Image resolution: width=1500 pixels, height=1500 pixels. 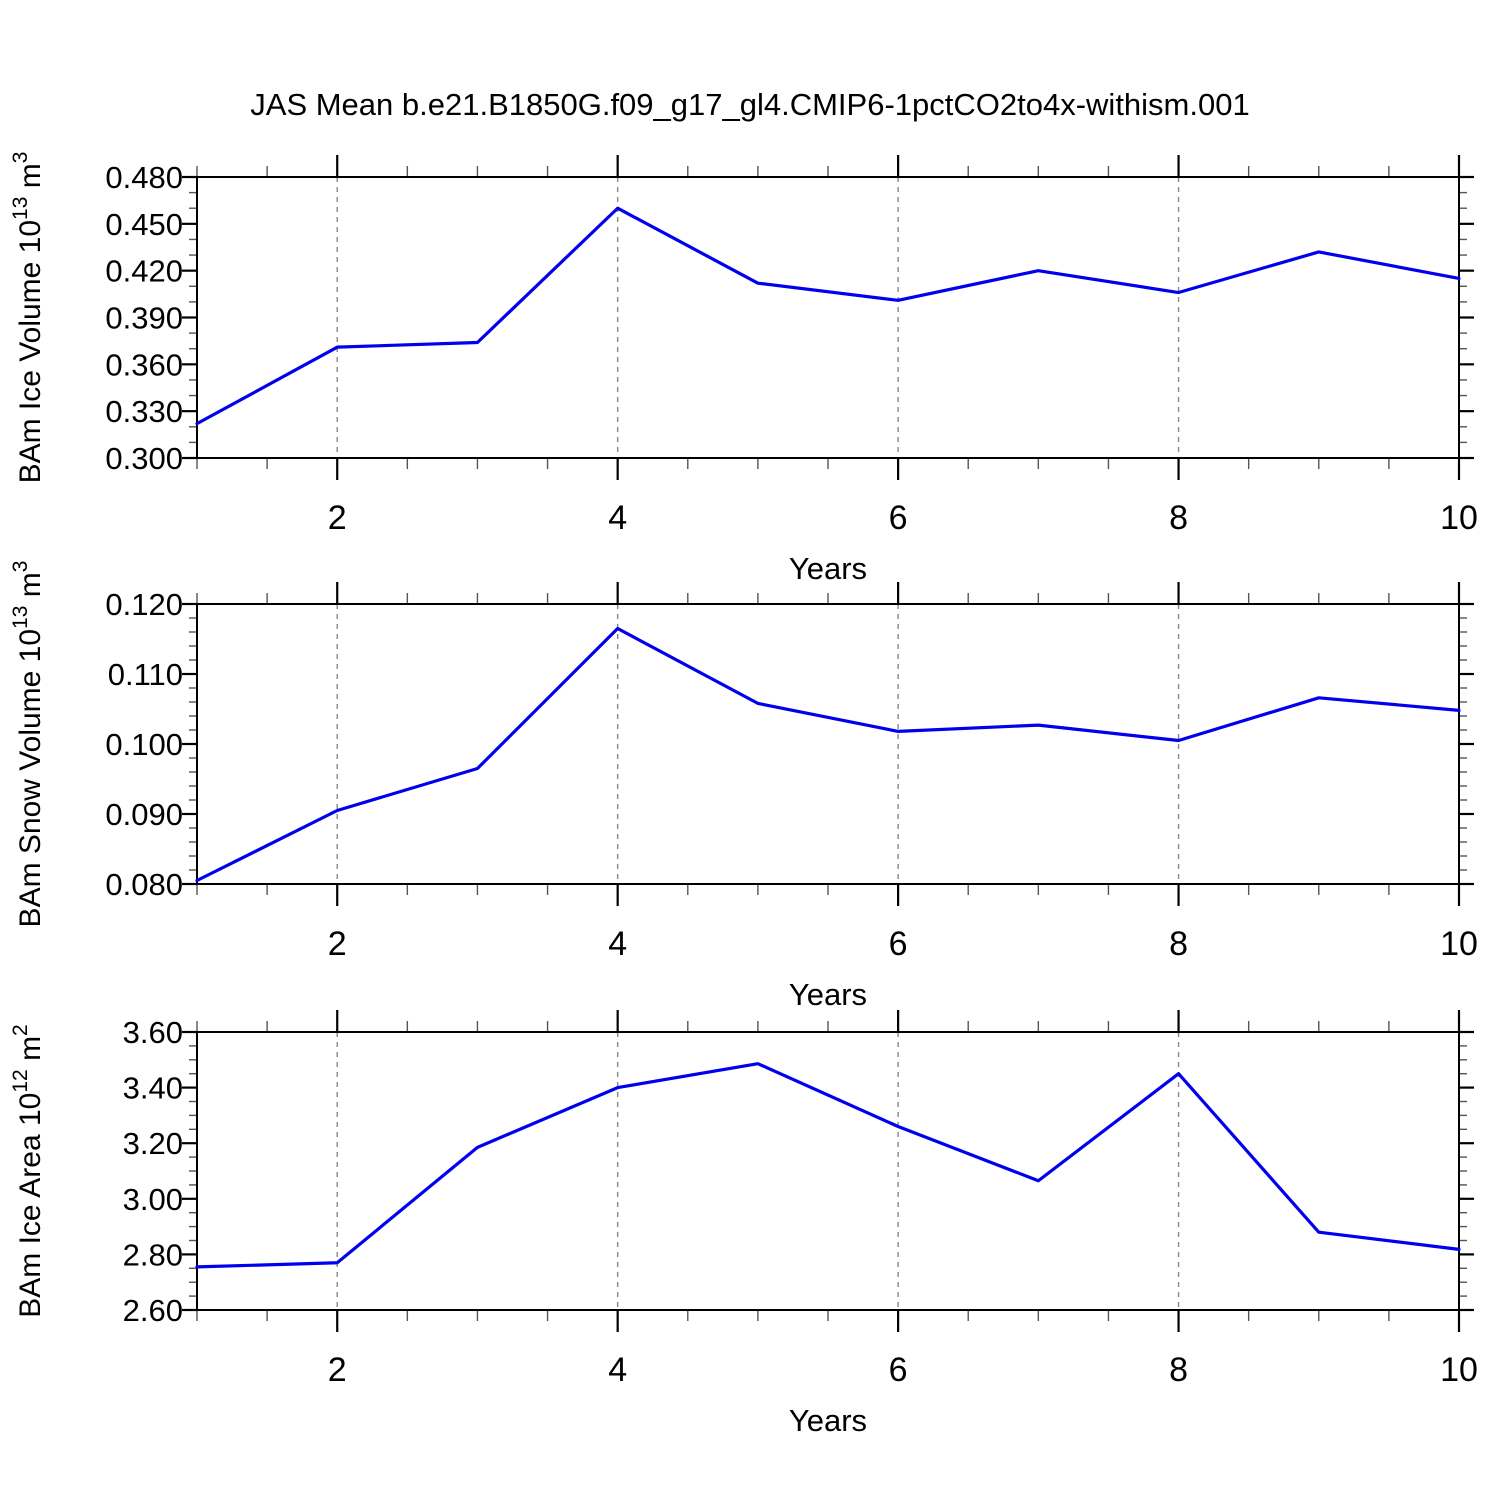 I want to click on y-axis-title-text: BAm Ice Area 10, so click(x=30, y=1205).